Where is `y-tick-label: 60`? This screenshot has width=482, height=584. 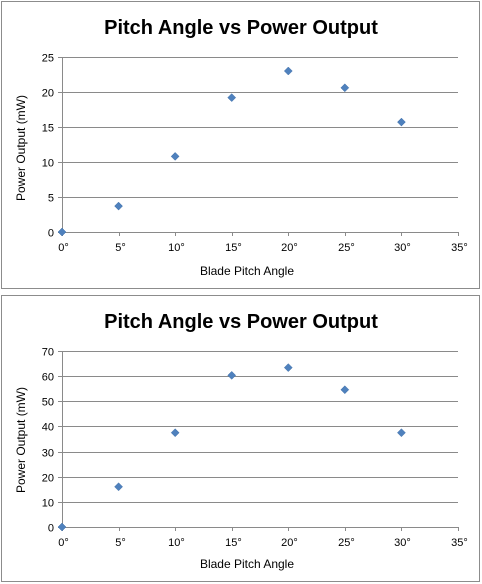
y-tick-label: 60 is located at coordinates (48, 378).